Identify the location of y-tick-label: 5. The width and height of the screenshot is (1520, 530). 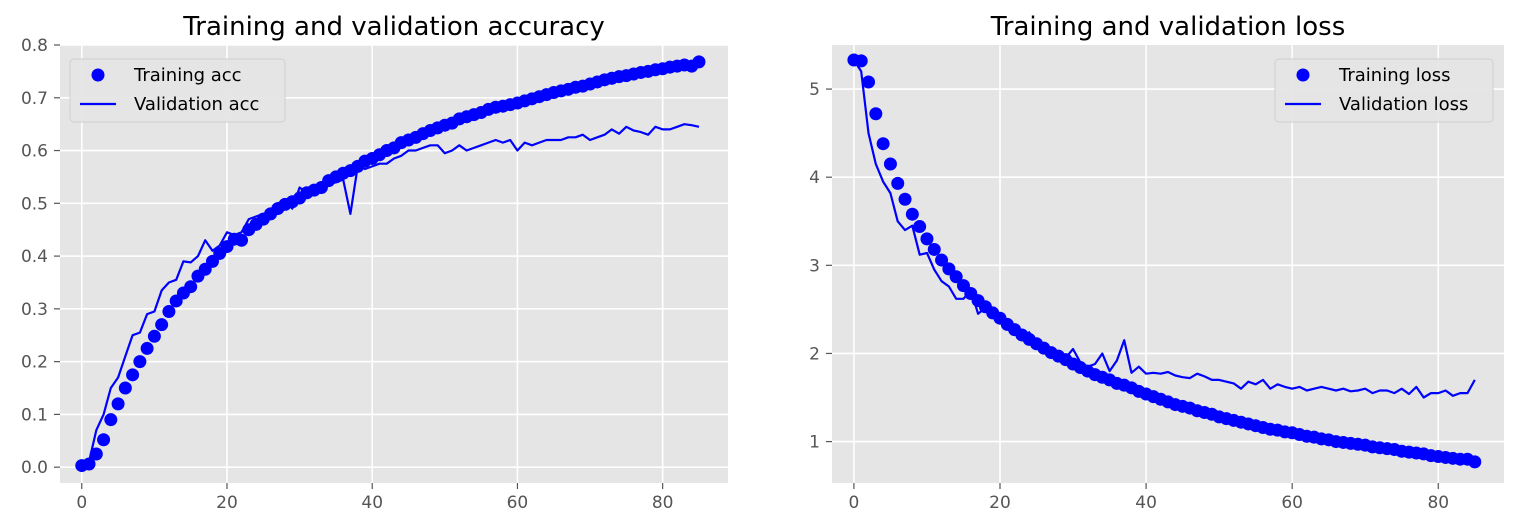
(814, 90).